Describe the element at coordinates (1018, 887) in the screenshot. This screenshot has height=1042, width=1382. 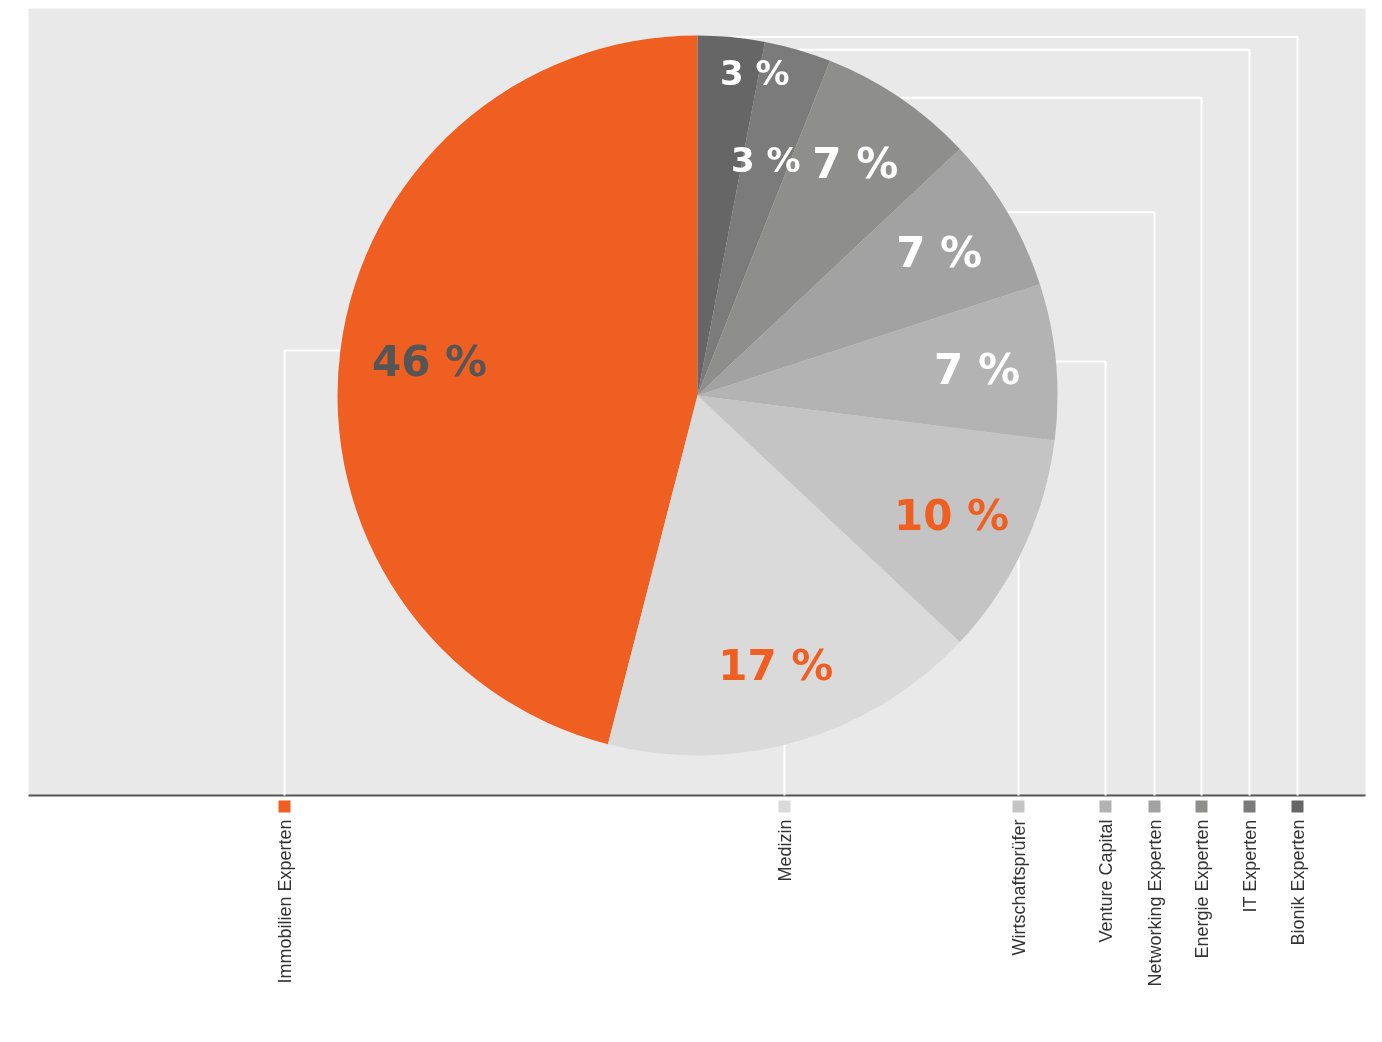
I see `legend-label: Wirtschaftsprüfer` at that location.